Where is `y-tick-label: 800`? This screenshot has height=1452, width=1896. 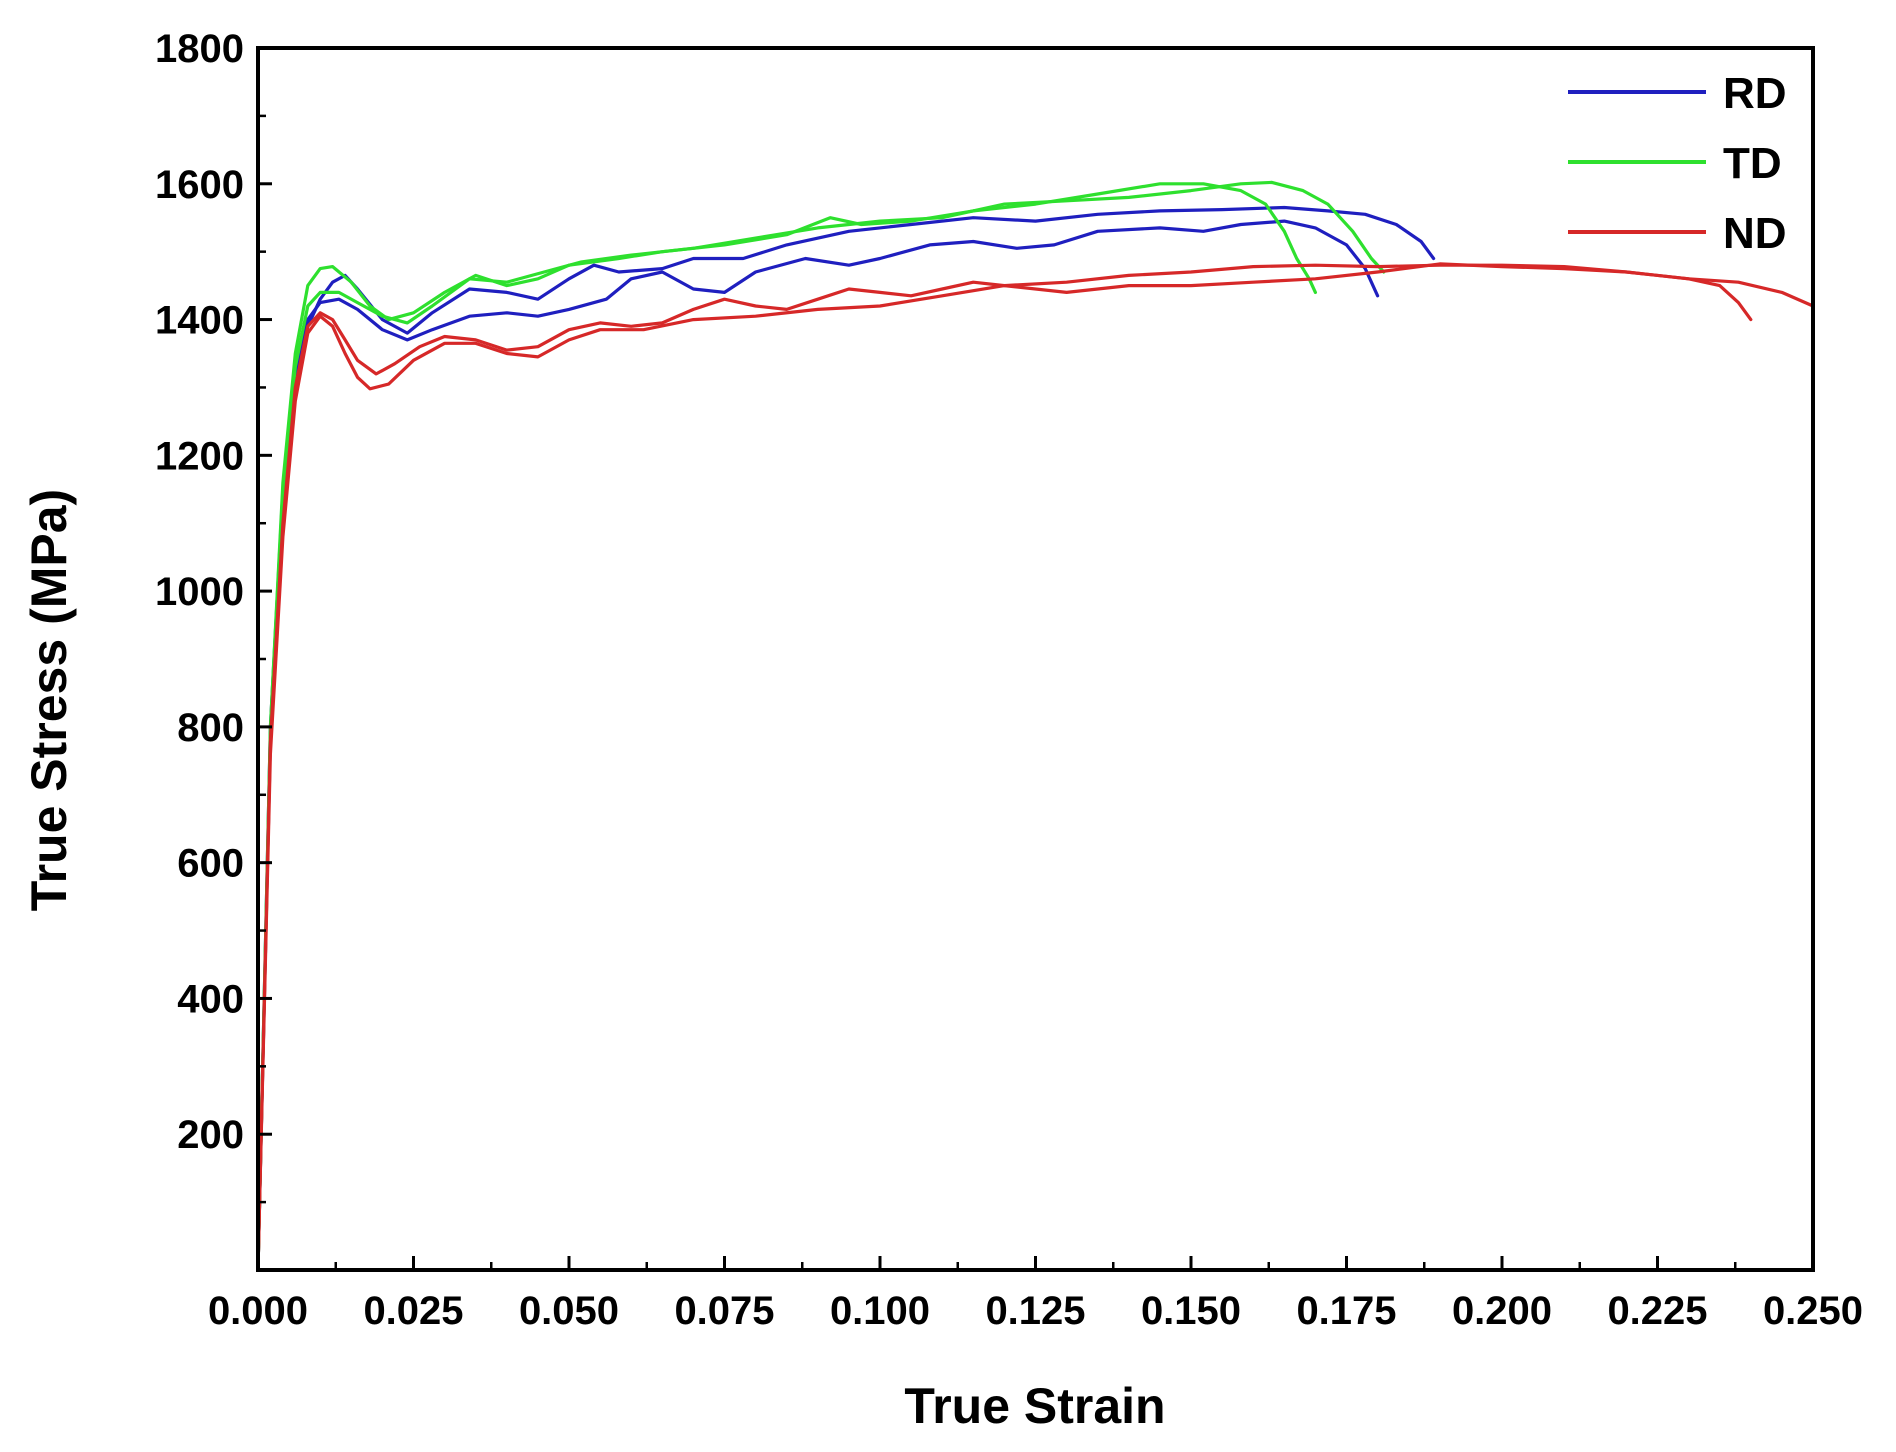
y-tick-label: 800 is located at coordinates (210, 728).